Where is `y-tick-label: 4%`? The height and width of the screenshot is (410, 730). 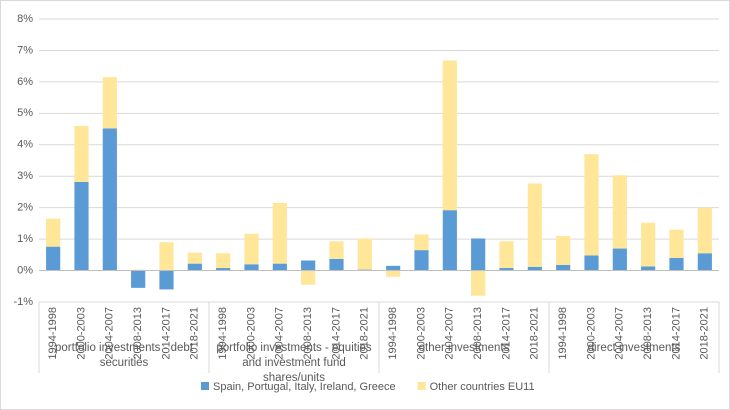 y-tick-label: 4% is located at coordinates (25, 145).